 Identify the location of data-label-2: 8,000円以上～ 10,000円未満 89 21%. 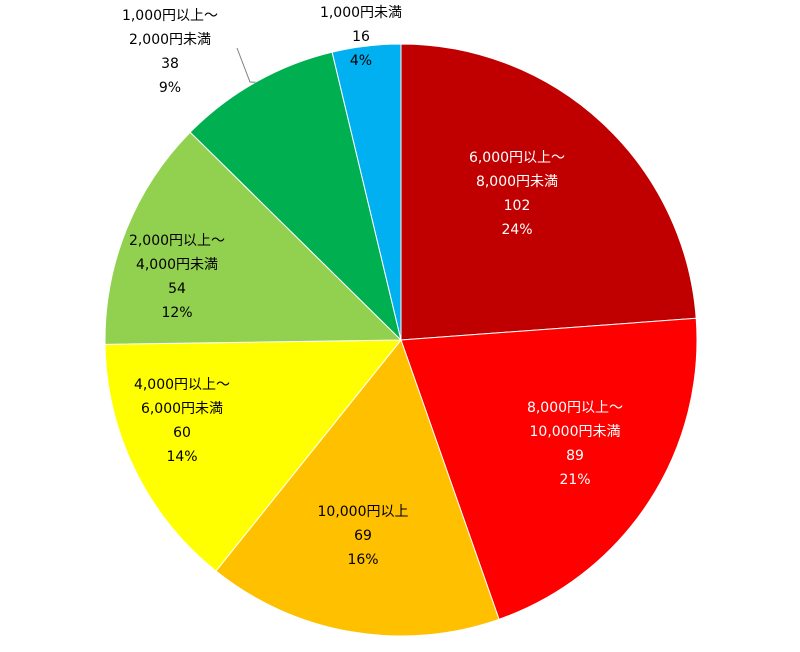
(575, 444).